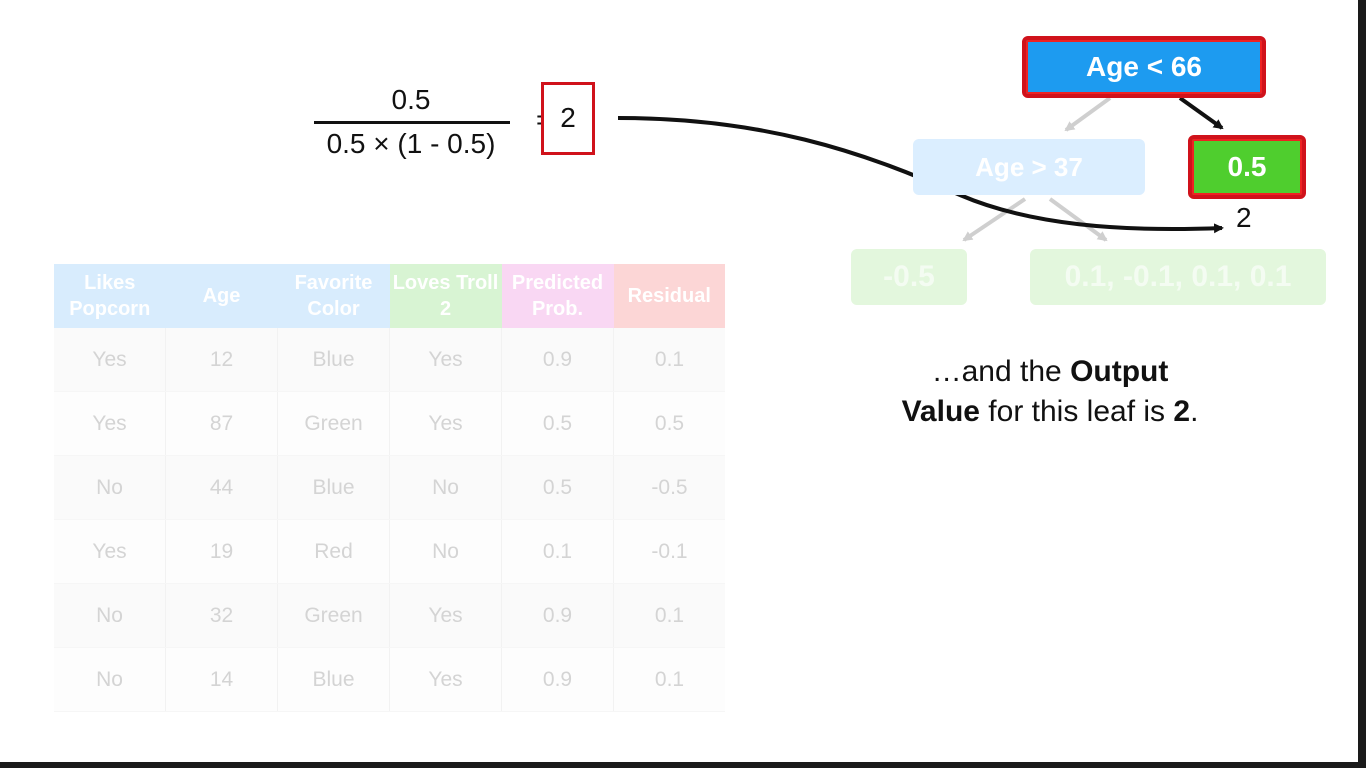 The width and height of the screenshot is (1366, 768). I want to click on cell: -0.5, so click(669, 487).